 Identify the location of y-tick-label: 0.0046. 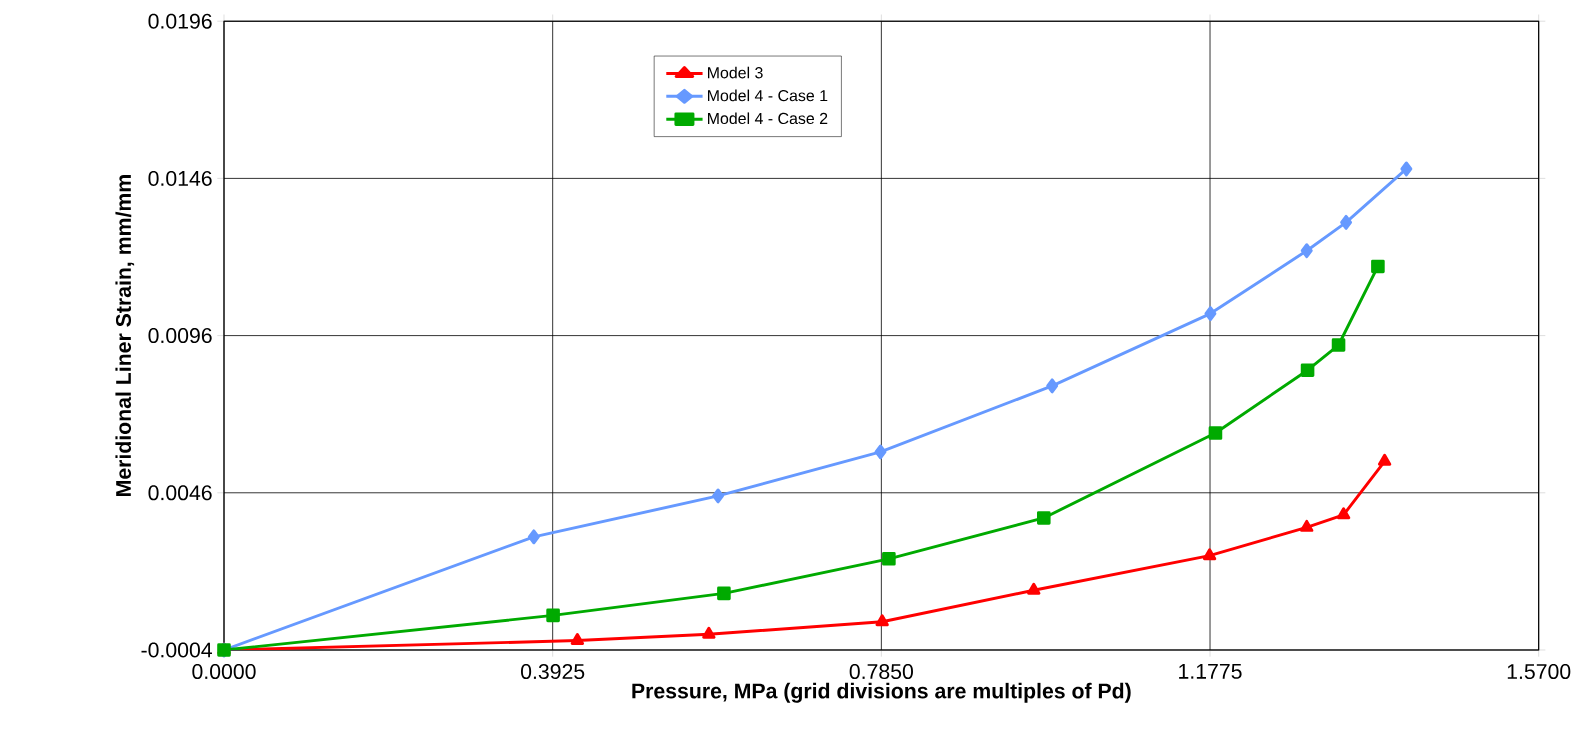
(180, 493).